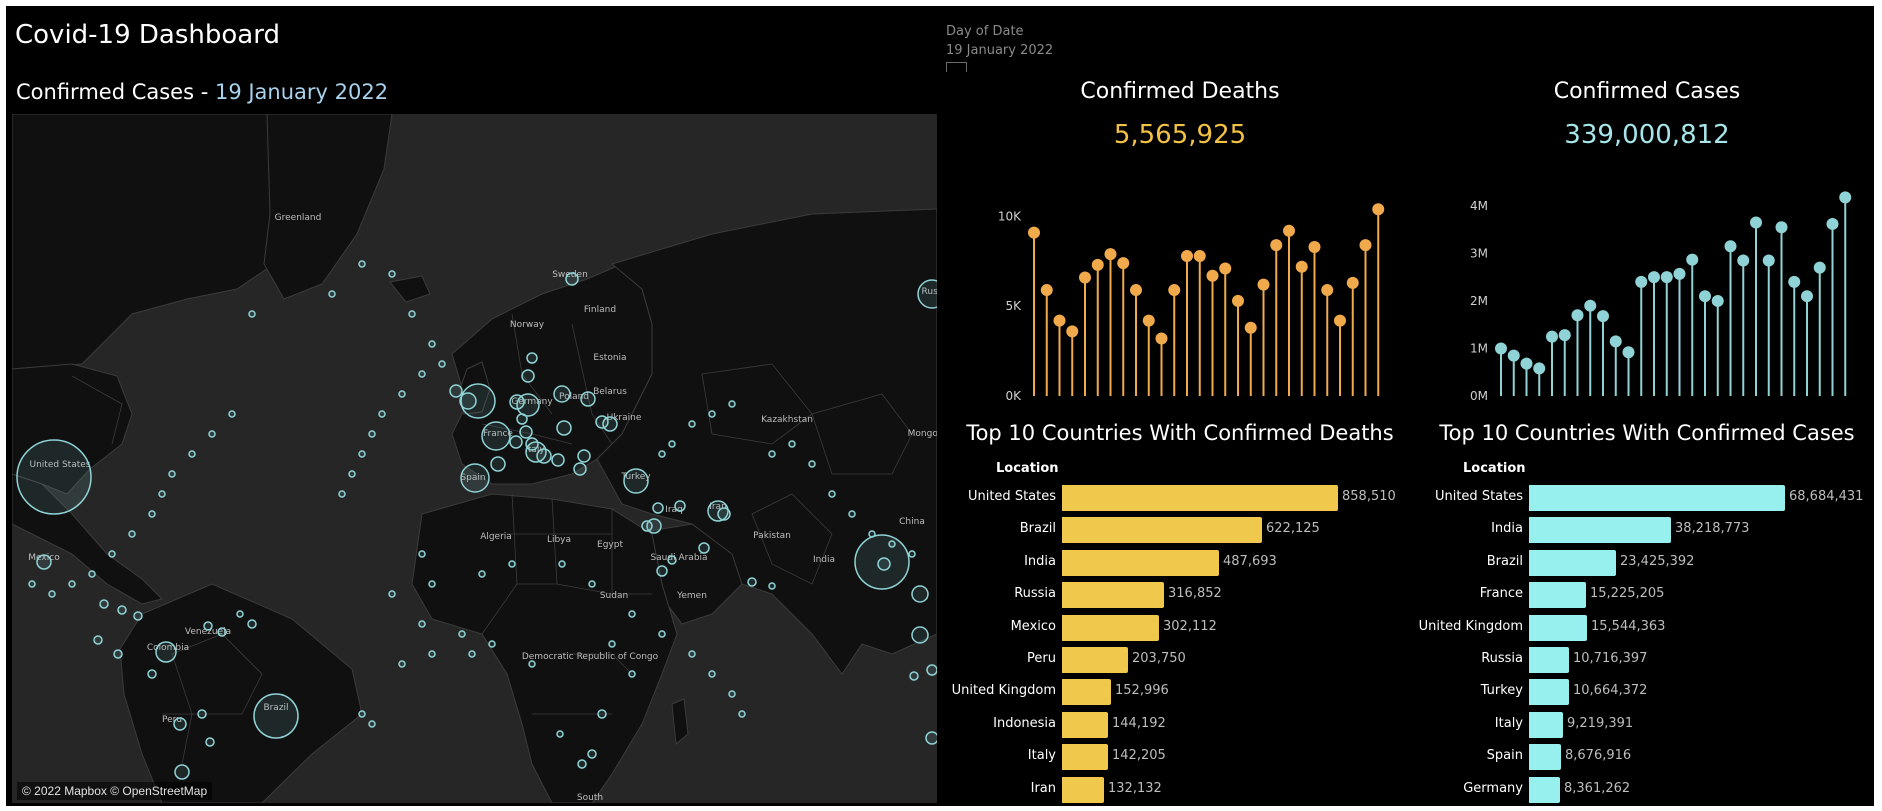  I want to click on deaths-bar-row: India 487,693, so click(1180, 562).